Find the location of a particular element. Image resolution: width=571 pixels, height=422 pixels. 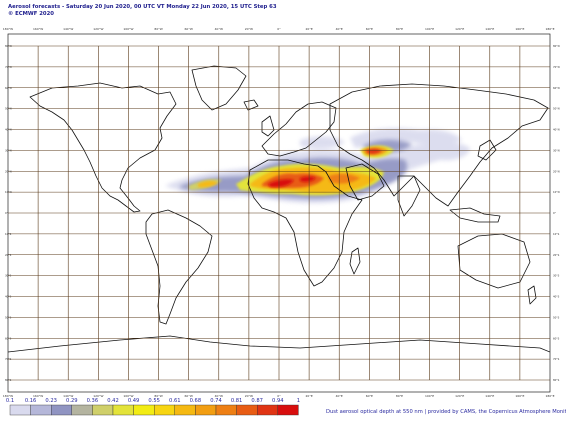

legend-level-label: 0.87 is located at coordinates (257, 401).